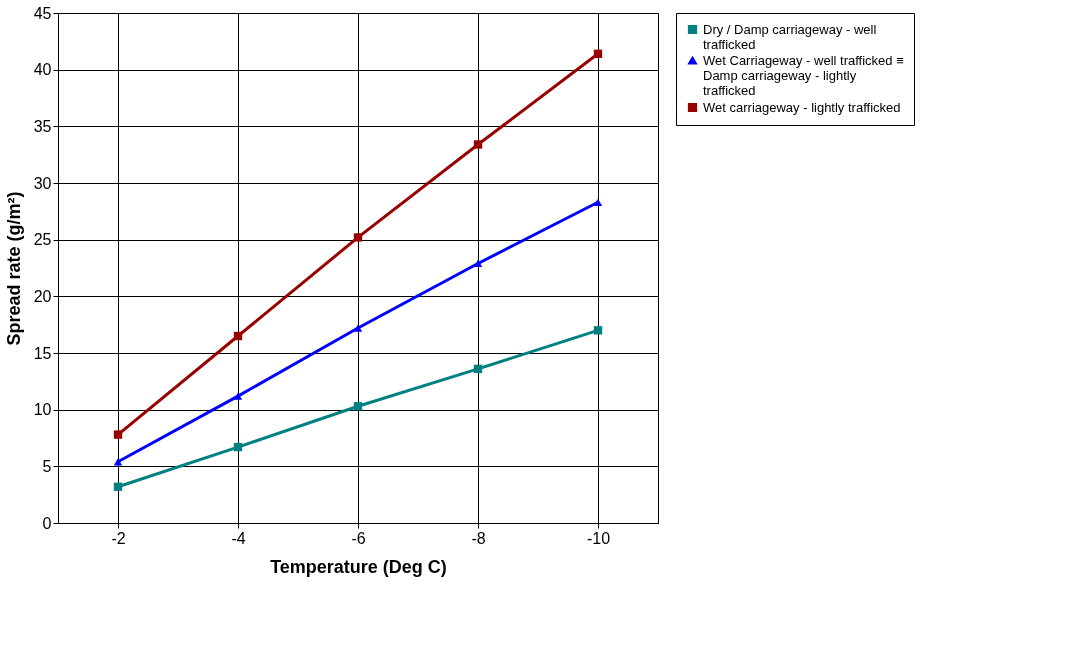  Describe the element at coordinates (47, 466) in the screenshot. I see `y-tick-label: 5` at that location.